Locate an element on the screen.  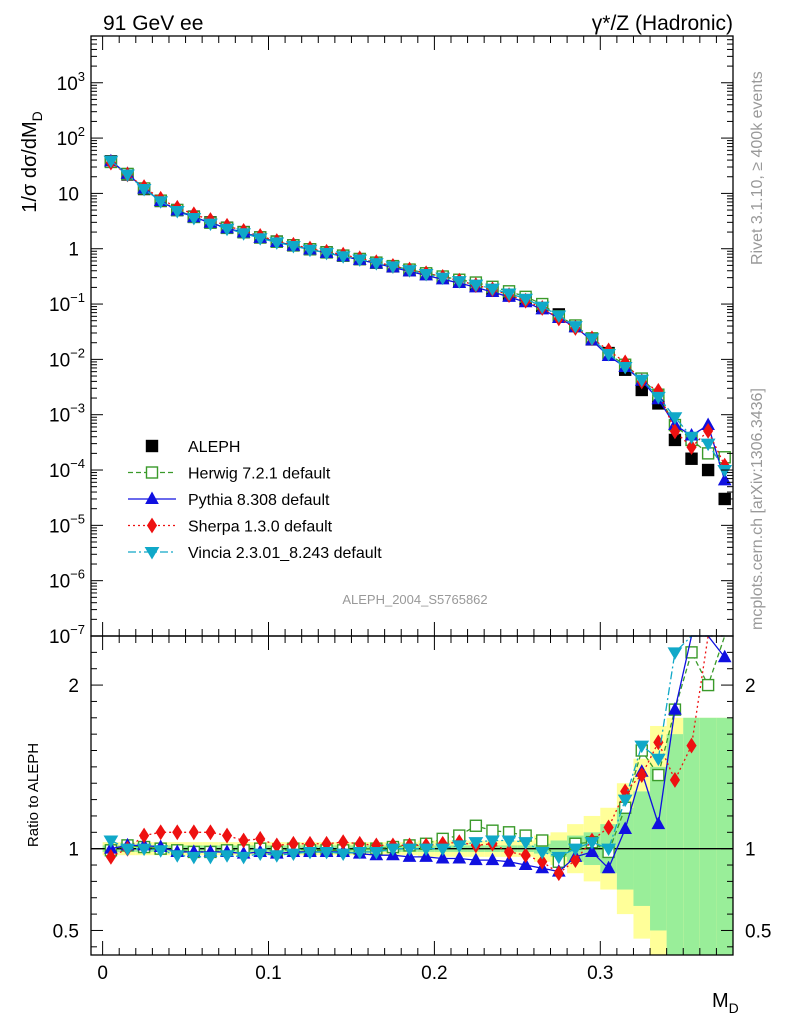
process-title: γ*/Z (Hadronic) is located at coordinates (662, 23).